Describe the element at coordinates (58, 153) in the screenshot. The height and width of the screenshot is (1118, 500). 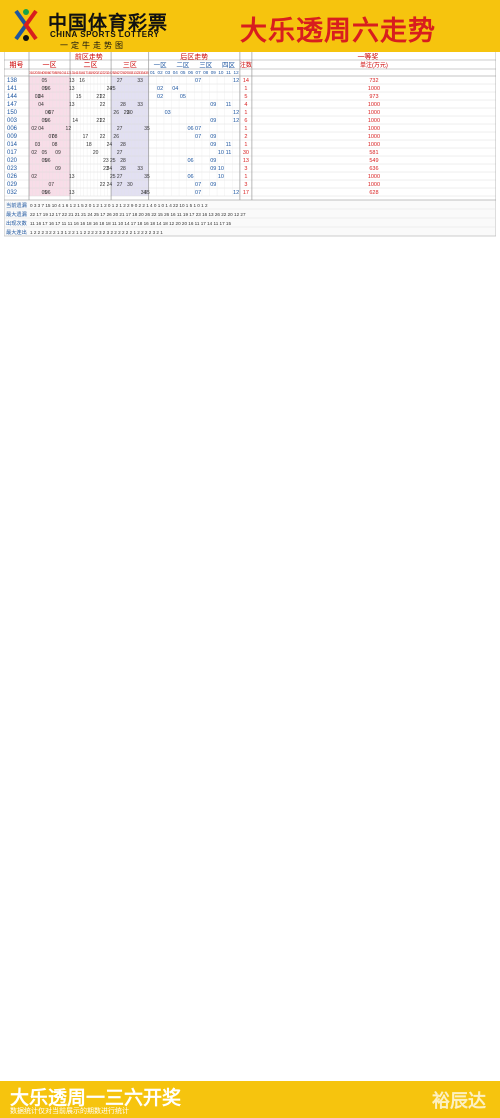
I see `front-ball: 09` at that location.